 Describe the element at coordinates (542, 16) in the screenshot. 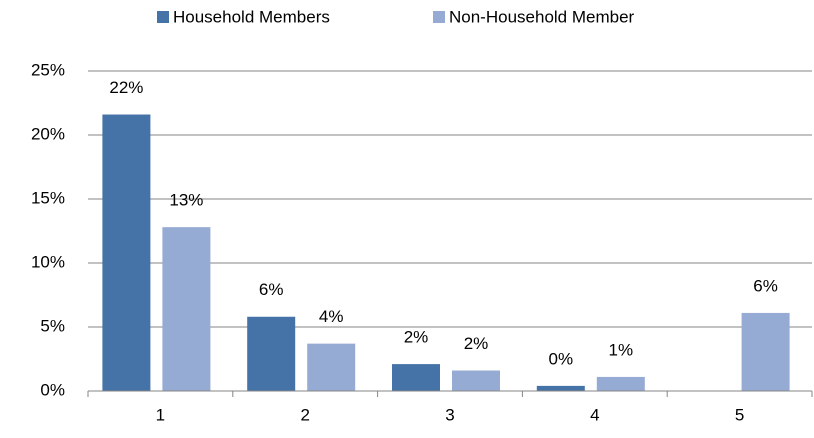

I see `legend-label: Non-Household Member` at that location.